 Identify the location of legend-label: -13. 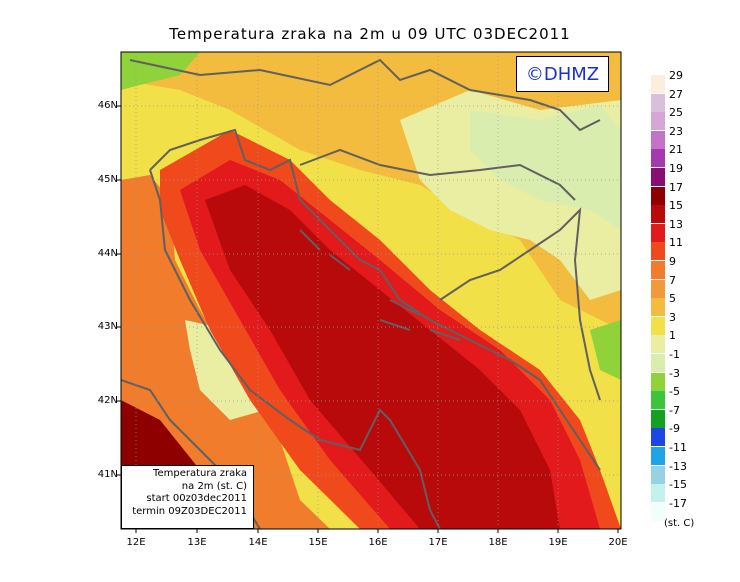
(678, 466).